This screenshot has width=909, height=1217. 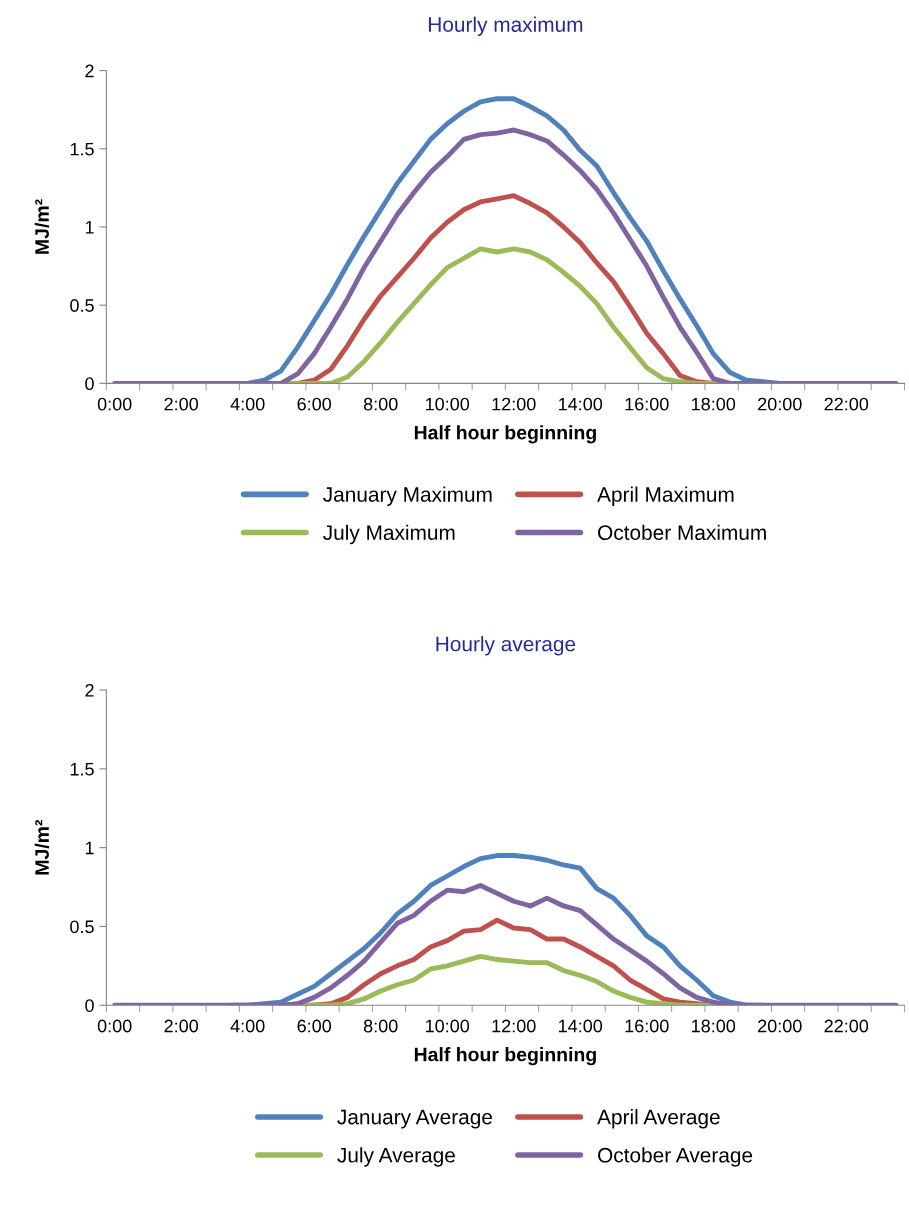 I want to click on legend-label: April Average, so click(x=658, y=1119).